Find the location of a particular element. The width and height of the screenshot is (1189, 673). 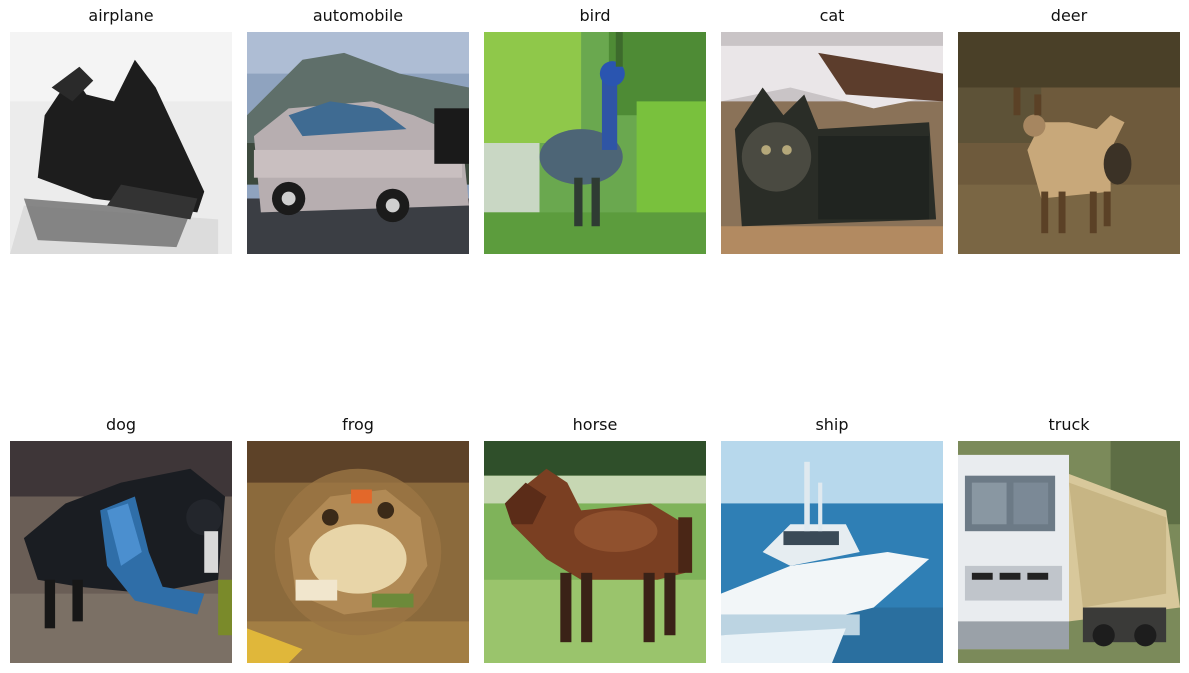

horse-image is located at coordinates (595, 552).